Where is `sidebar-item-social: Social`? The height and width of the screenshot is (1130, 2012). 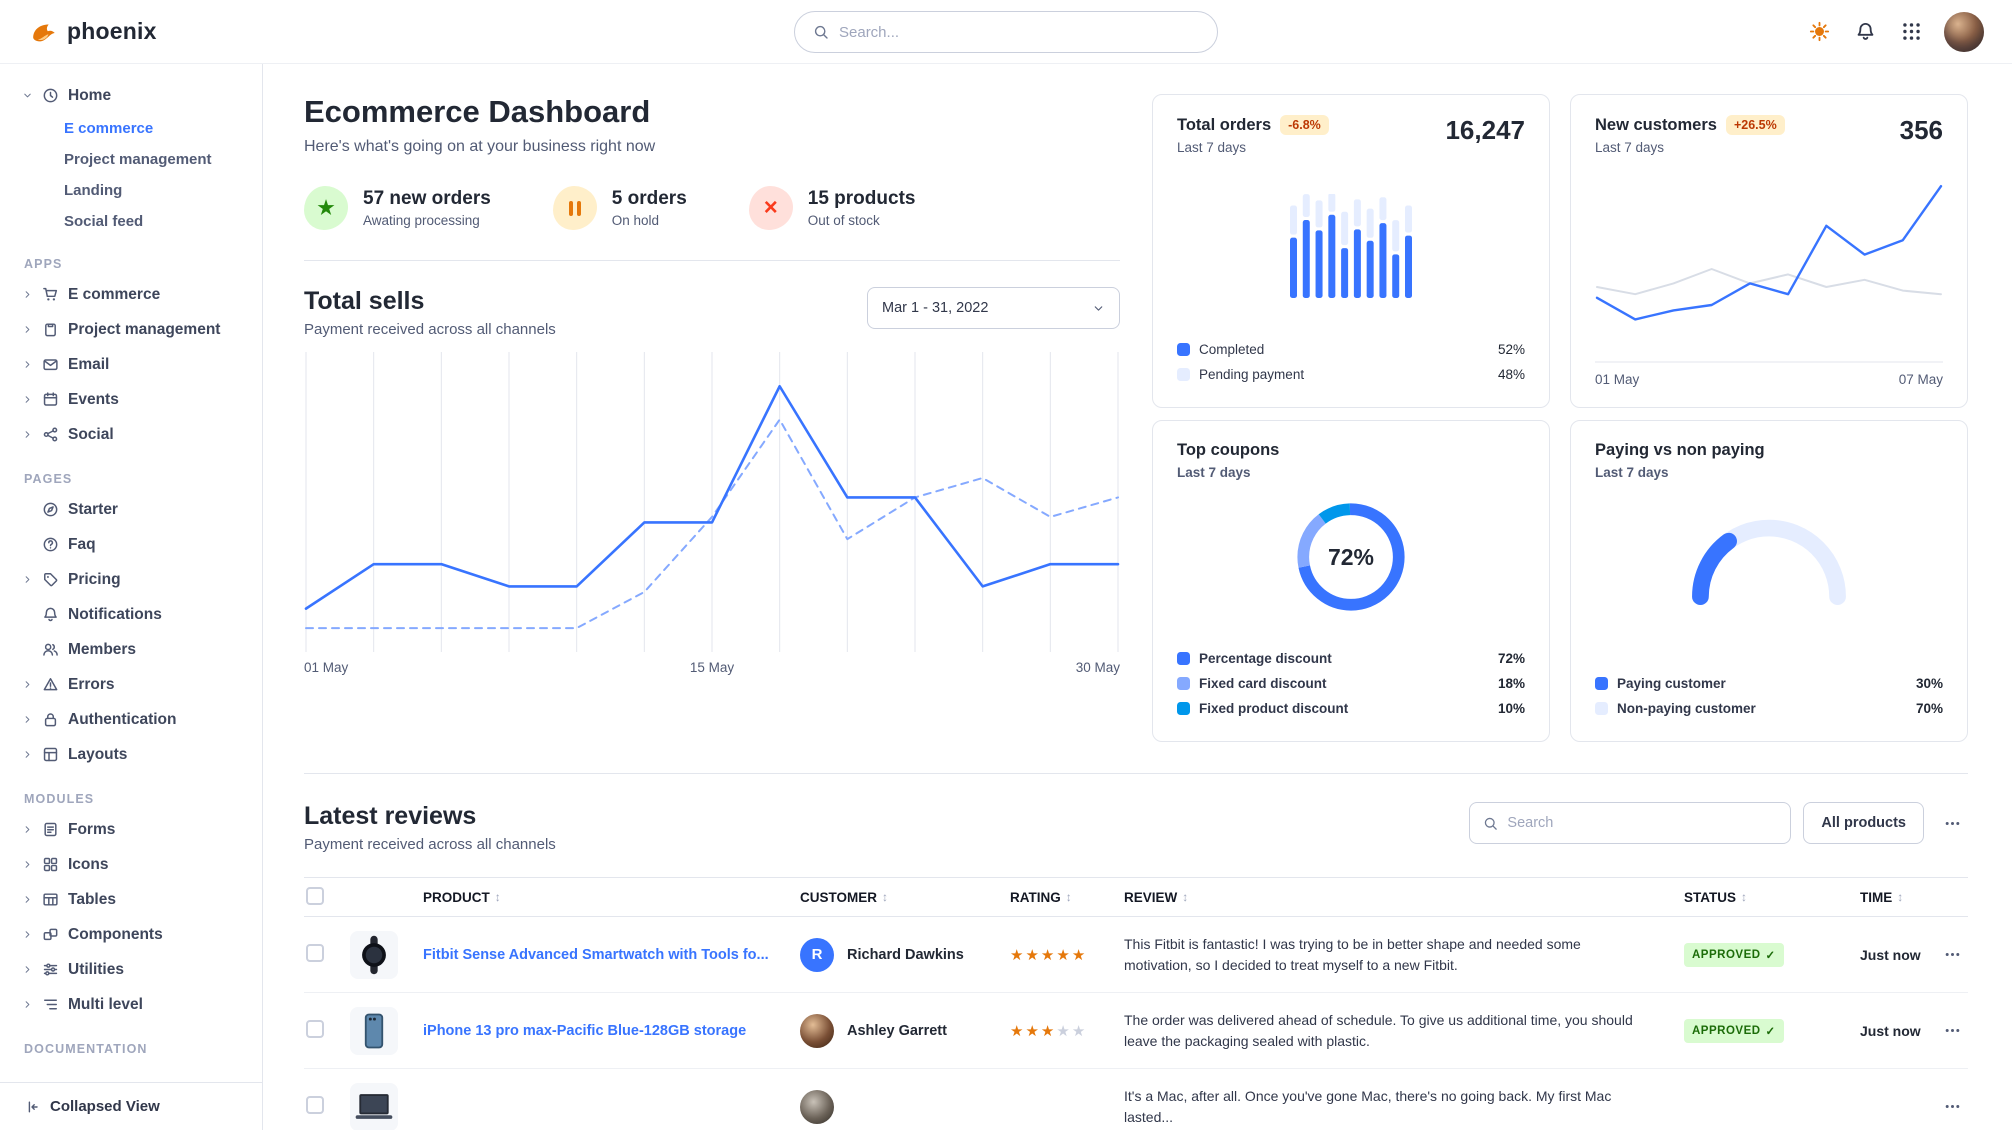 sidebar-item-social: Social is located at coordinates (132, 434).